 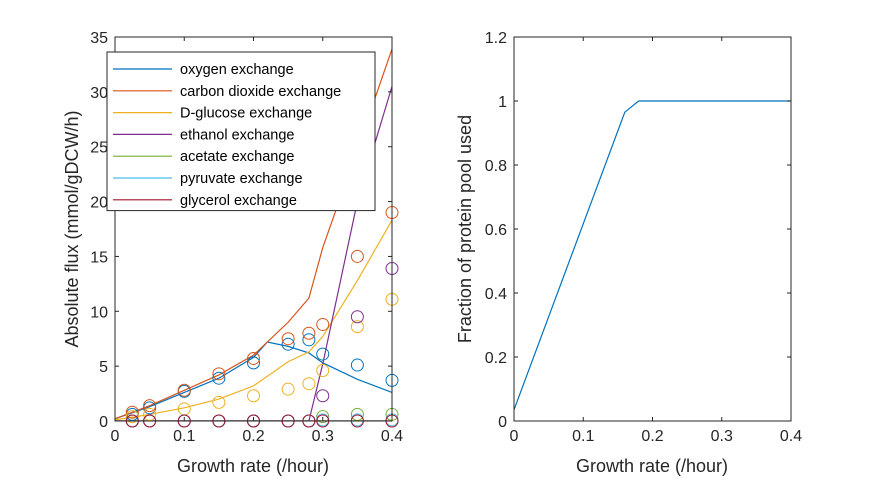 What do you see at coordinates (496, 230) in the screenshot?
I see `right-ytick-label: 0.6` at bounding box center [496, 230].